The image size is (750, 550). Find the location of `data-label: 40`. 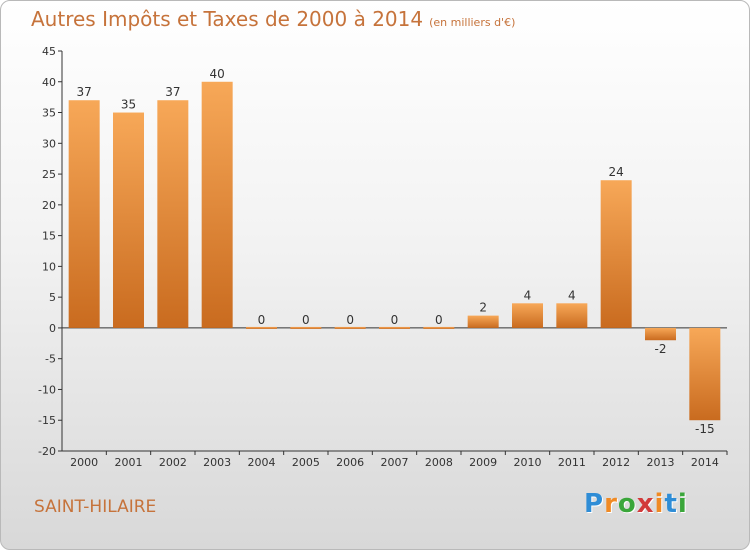

data-label: 40 is located at coordinates (217, 74).